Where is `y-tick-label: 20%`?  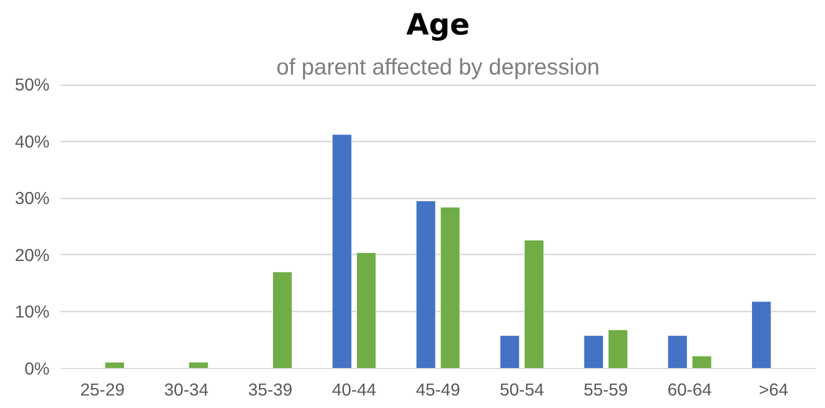
y-tick-label: 20% is located at coordinates (32, 254).